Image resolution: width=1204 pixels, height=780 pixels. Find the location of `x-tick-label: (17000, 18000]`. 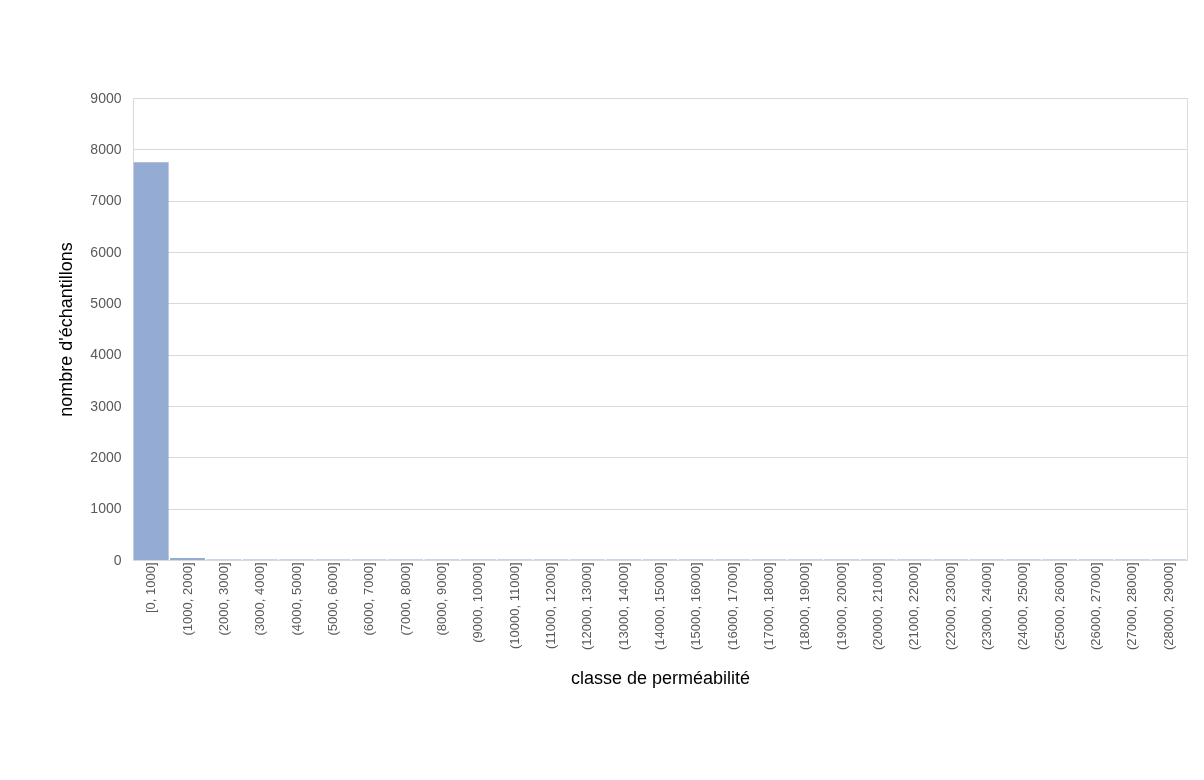

x-tick-label: (17000, 18000] is located at coordinates (769, 606).